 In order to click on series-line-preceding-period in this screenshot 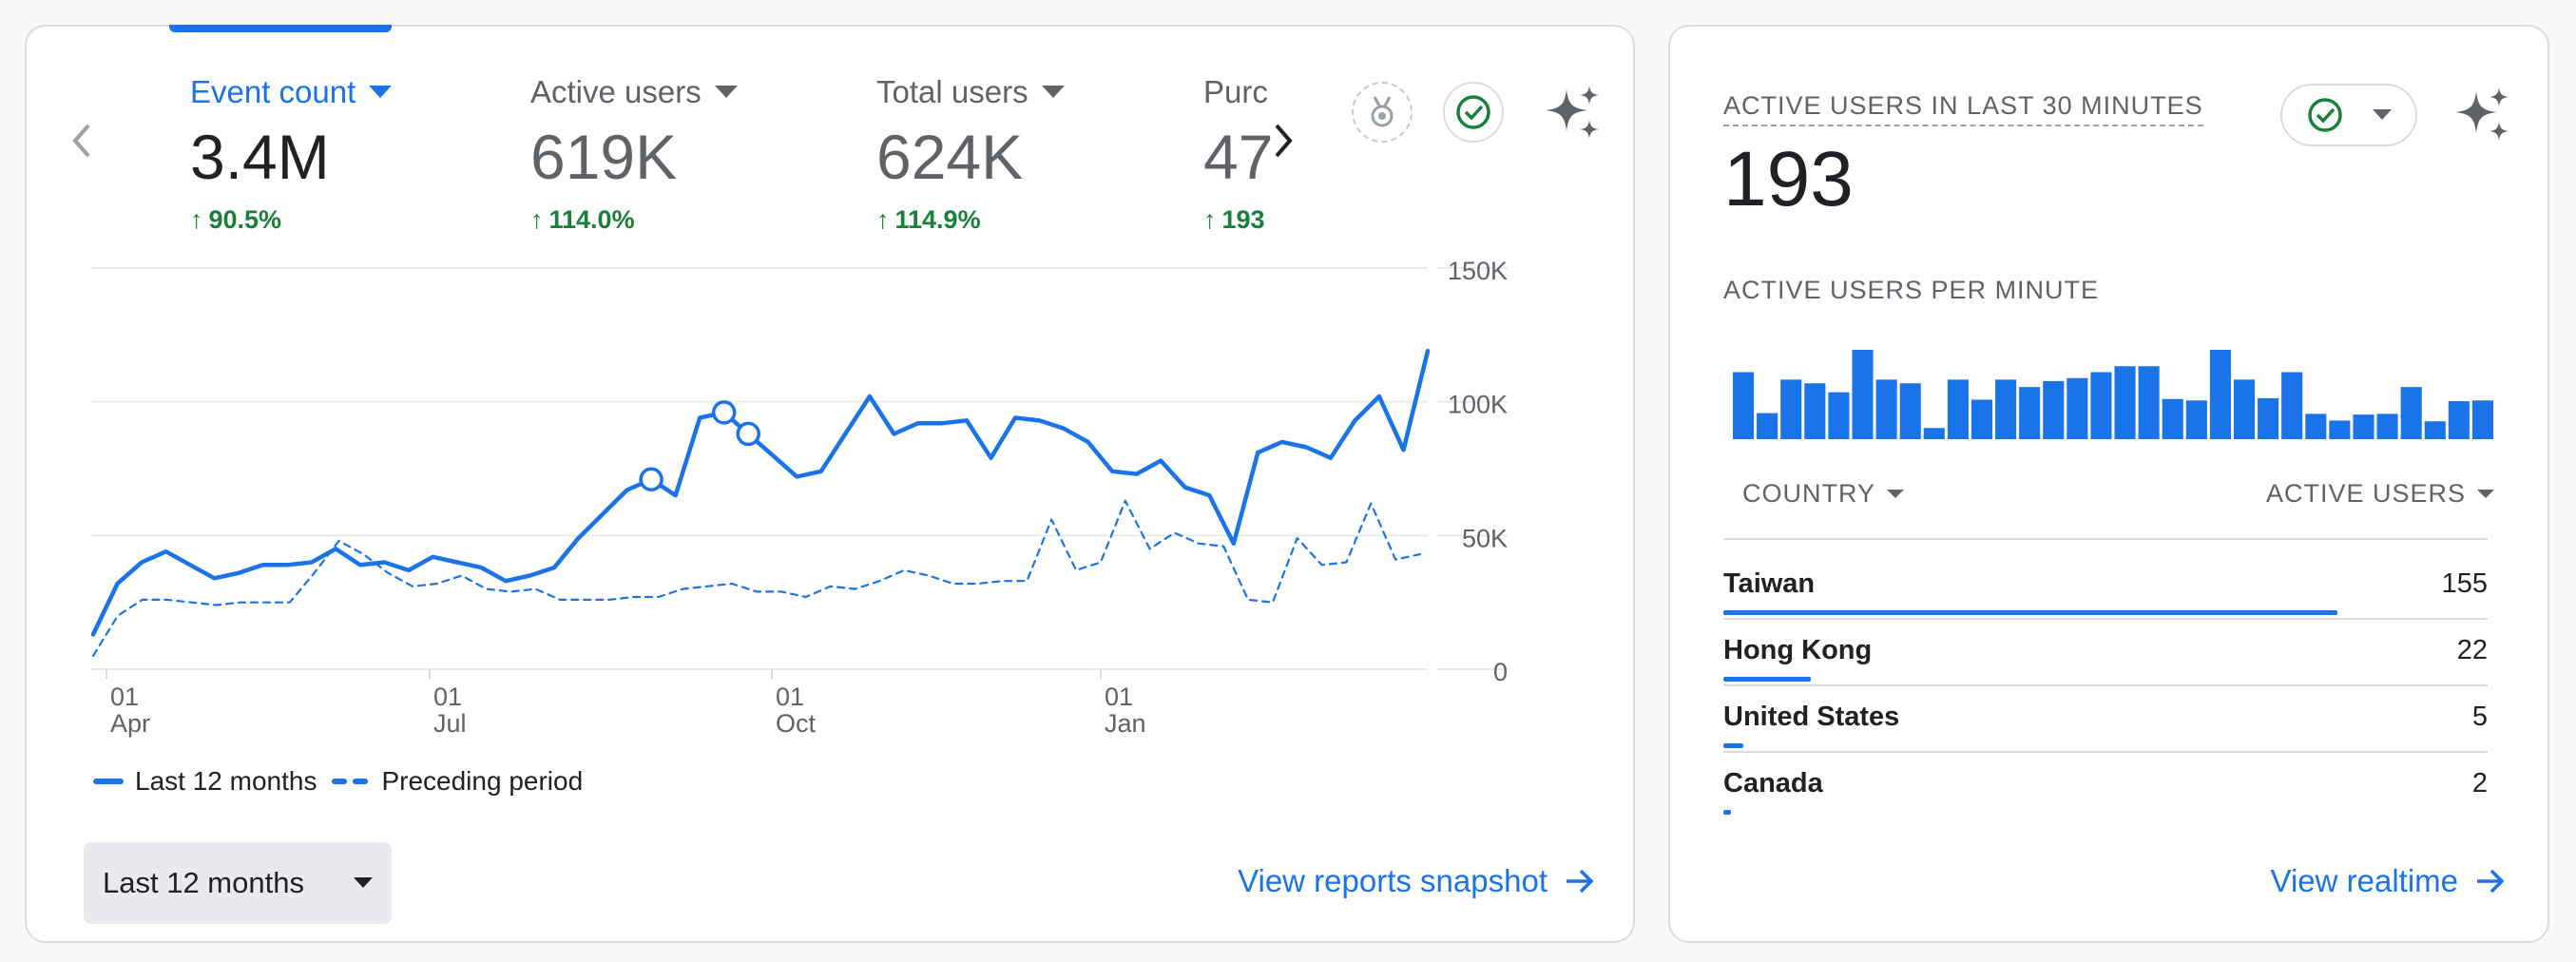, I will do `click(756, 578)`.